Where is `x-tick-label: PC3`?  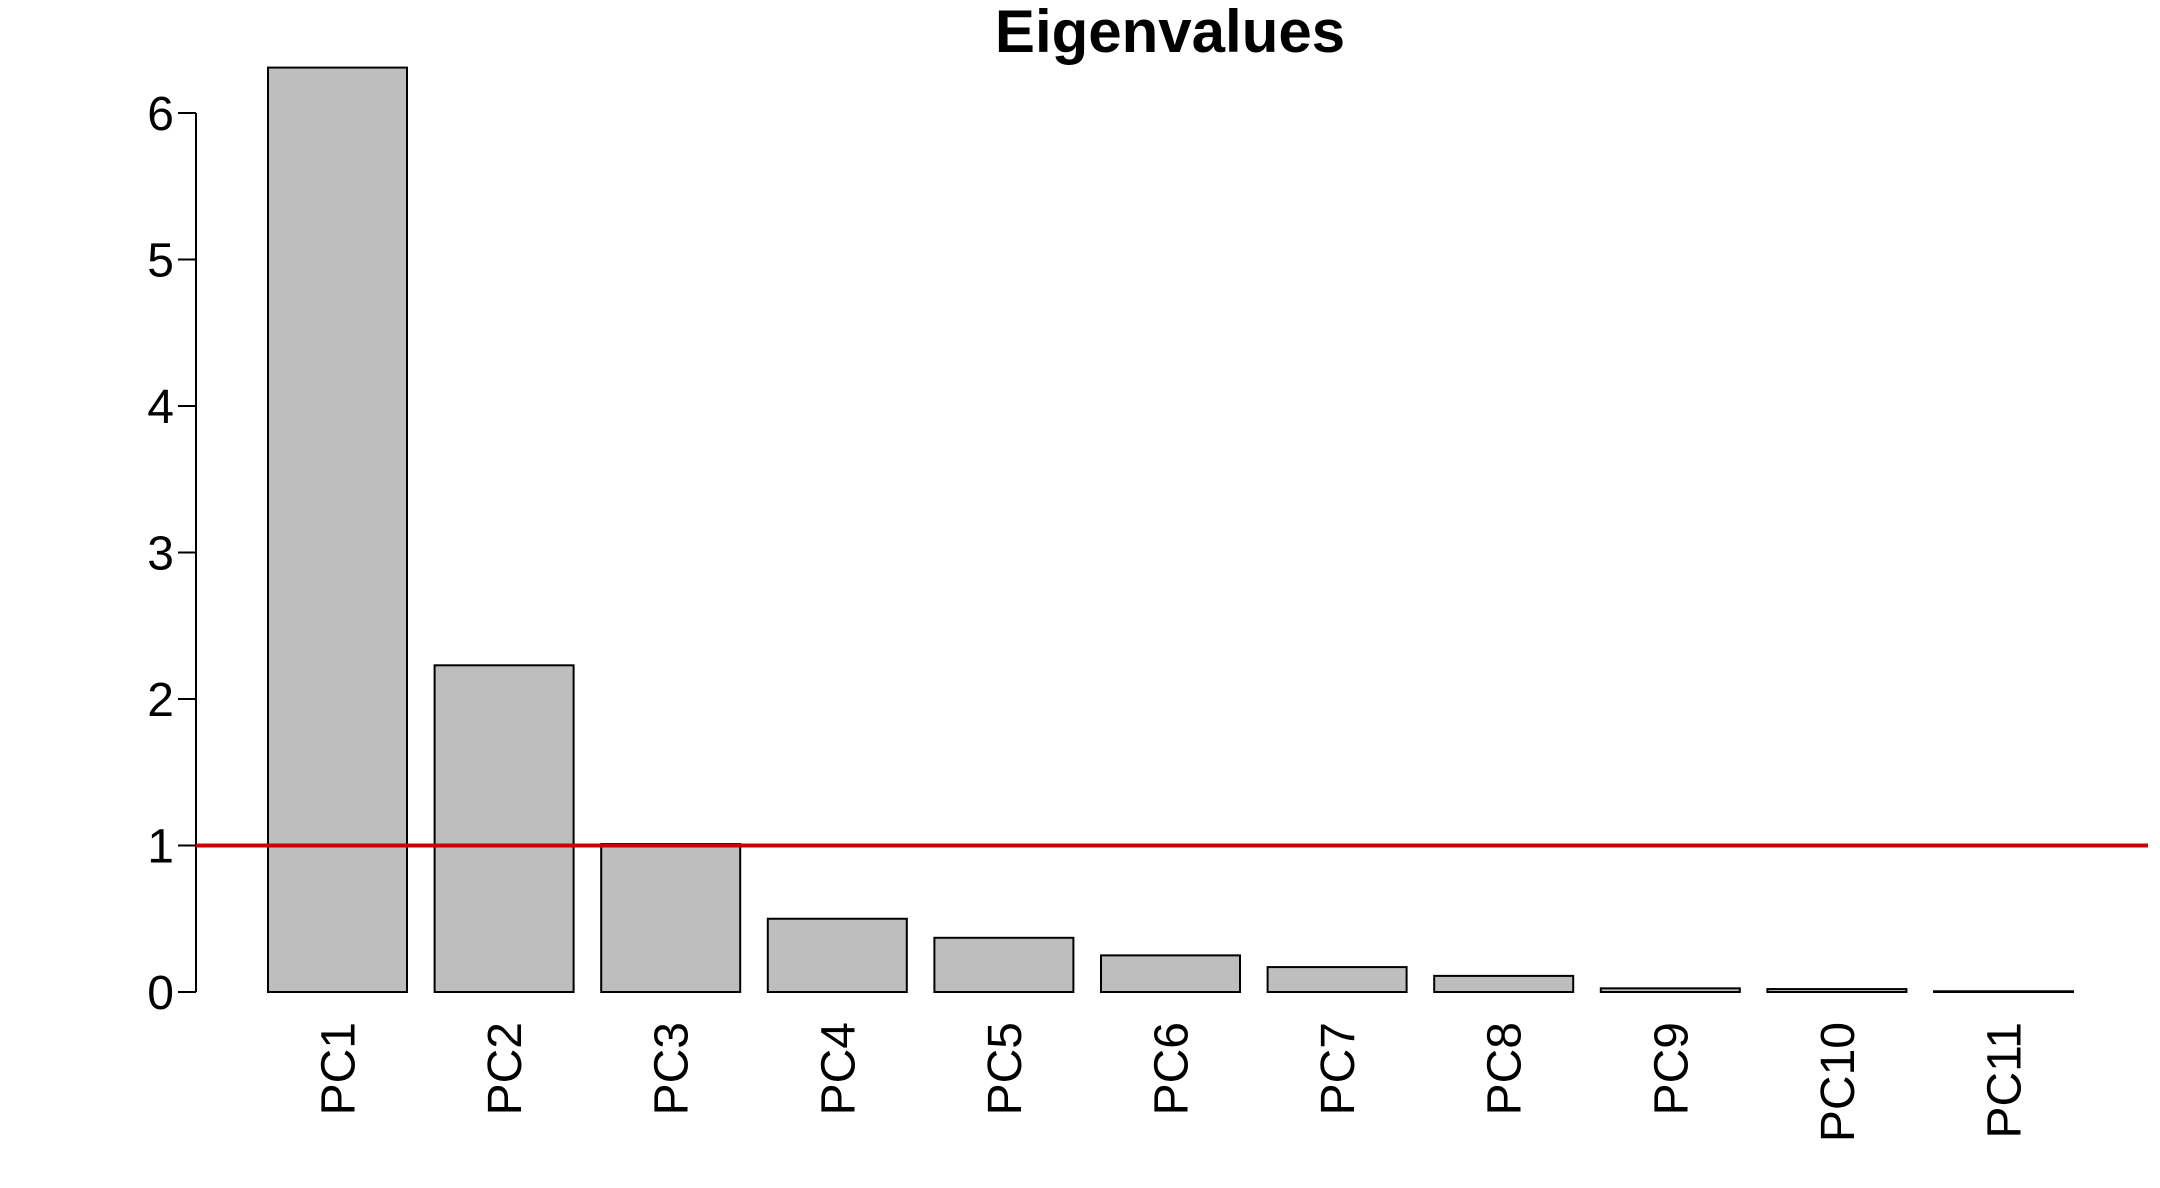 x-tick-label: PC3 is located at coordinates (672, 1068).